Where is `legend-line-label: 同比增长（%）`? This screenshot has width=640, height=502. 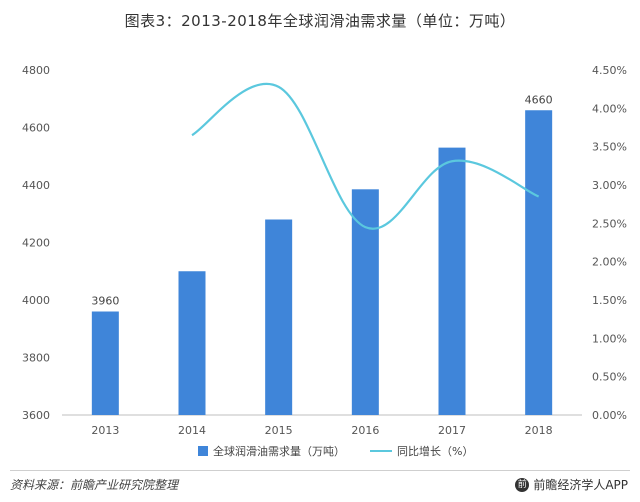
legend-line-label: 同比增长（%） is located at coordinates (435, 451).